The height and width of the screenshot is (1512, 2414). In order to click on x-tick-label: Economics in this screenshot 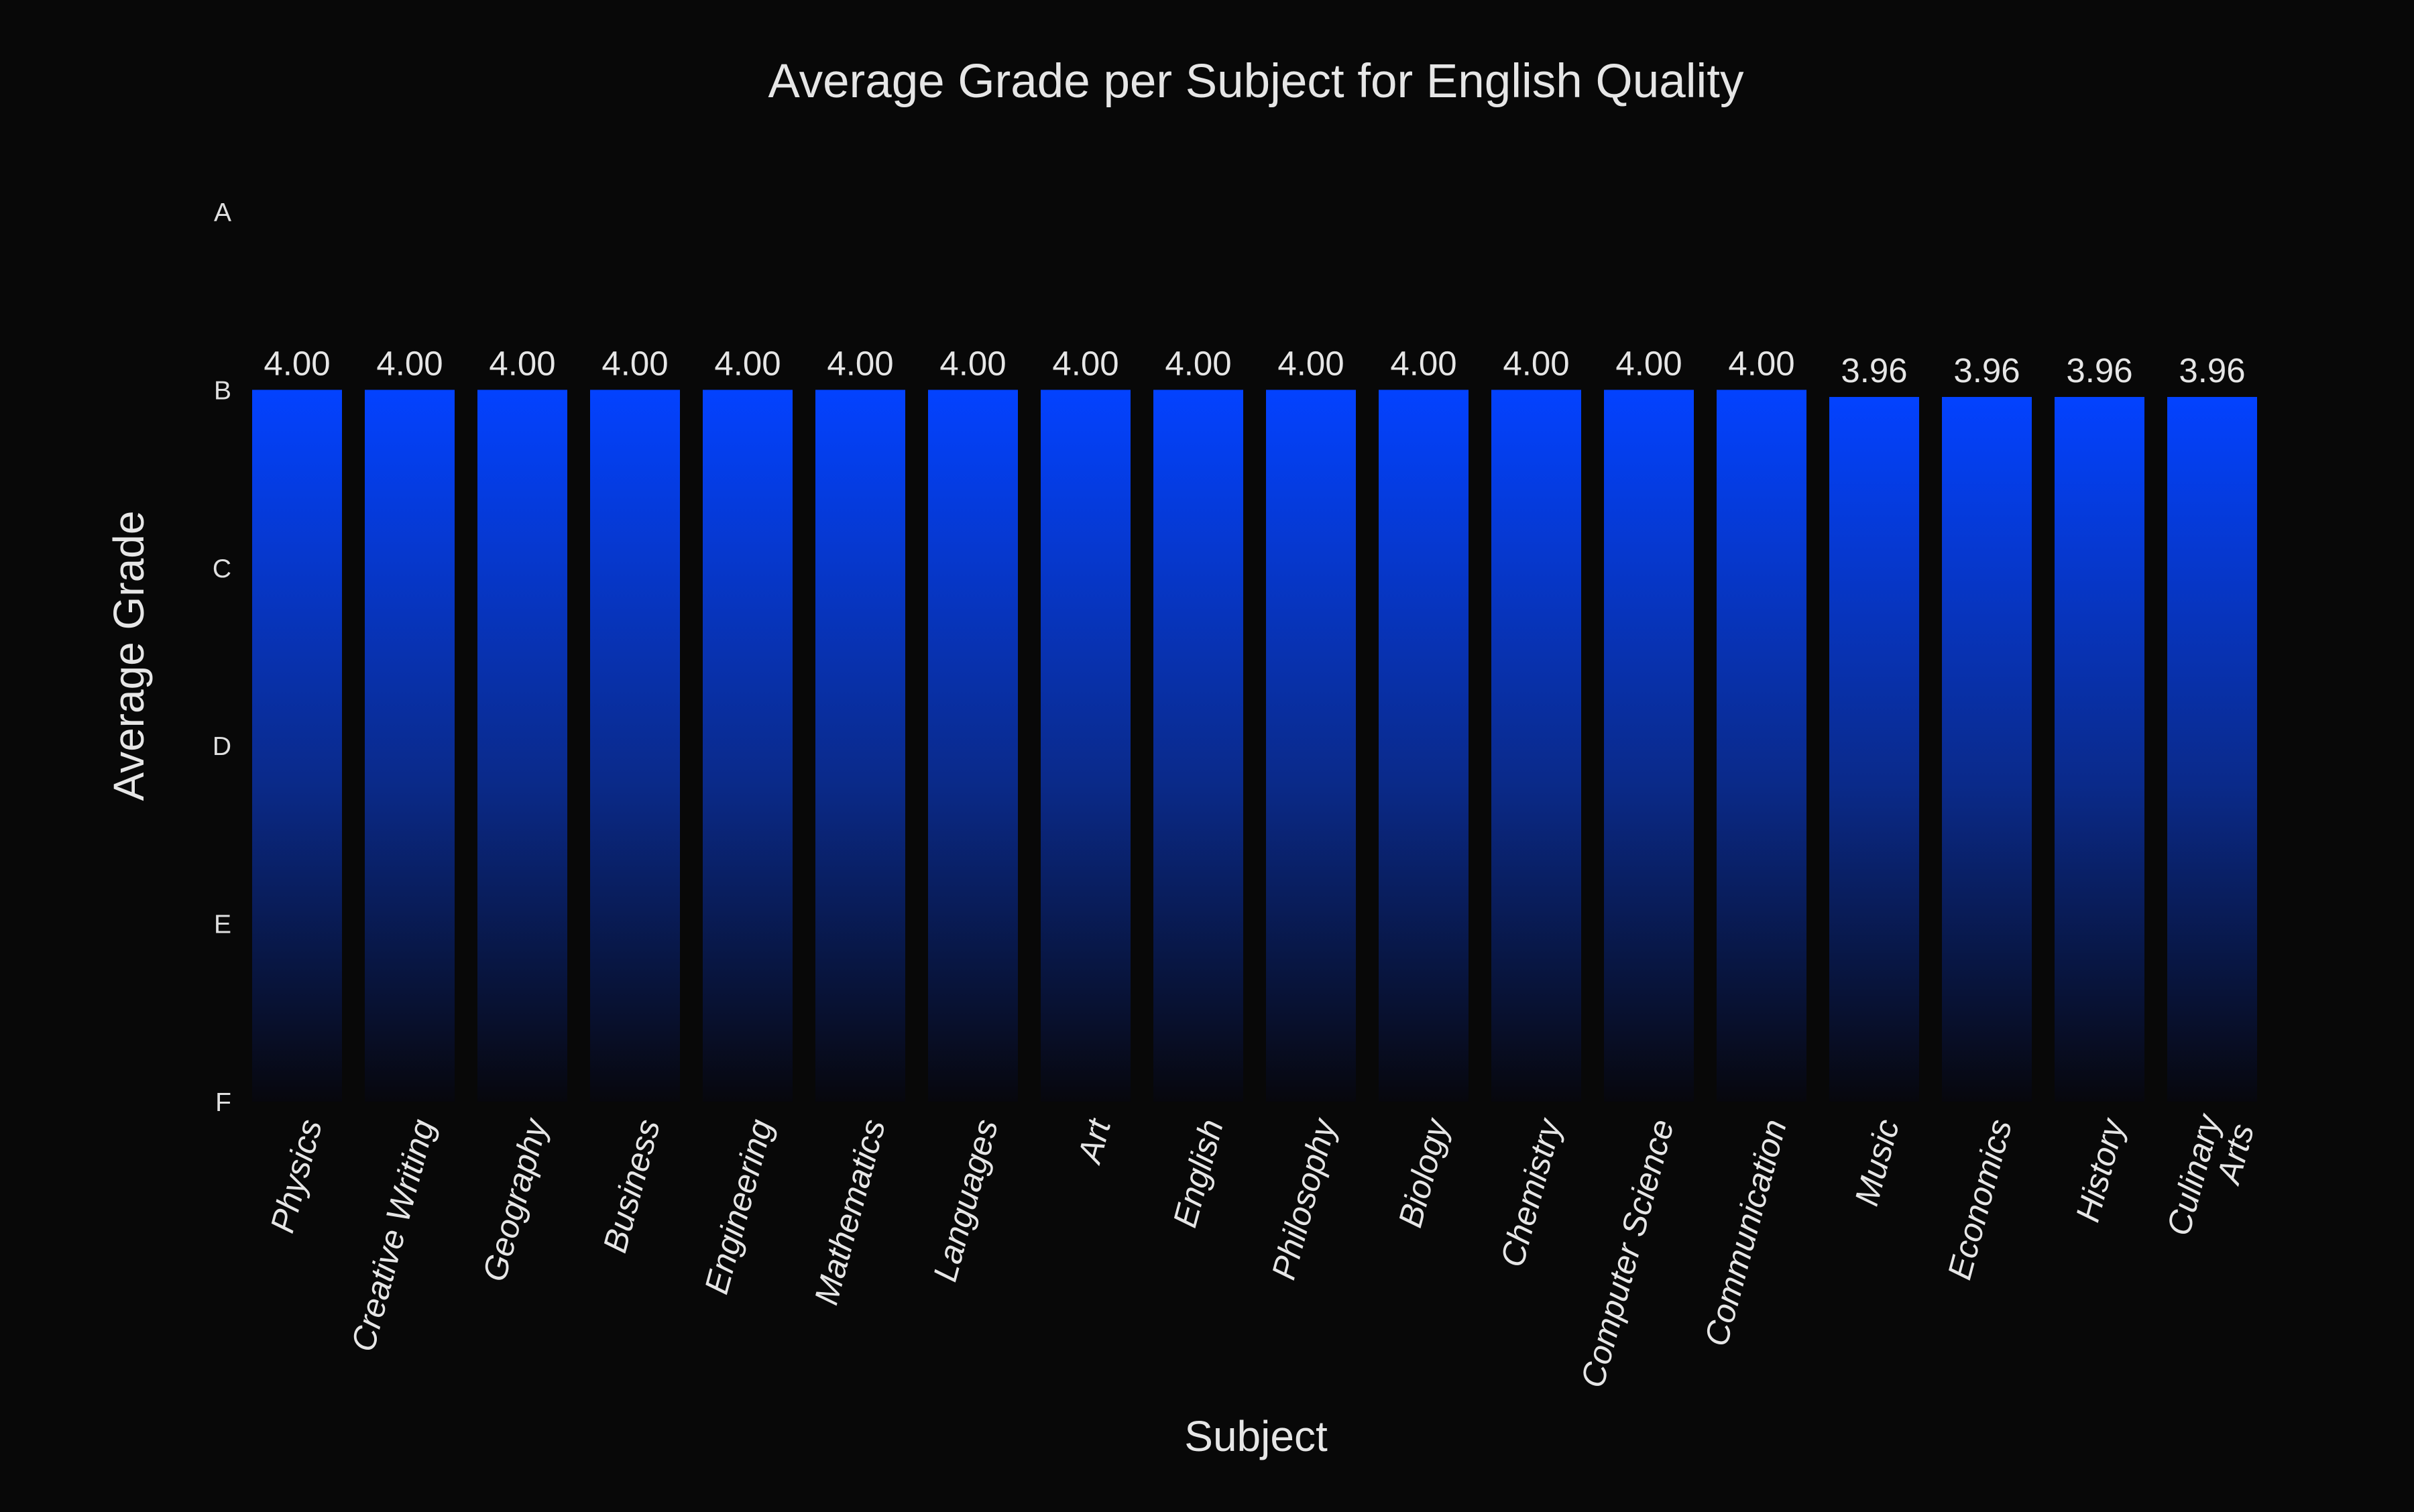, I will do `click(1980, 1199)`.